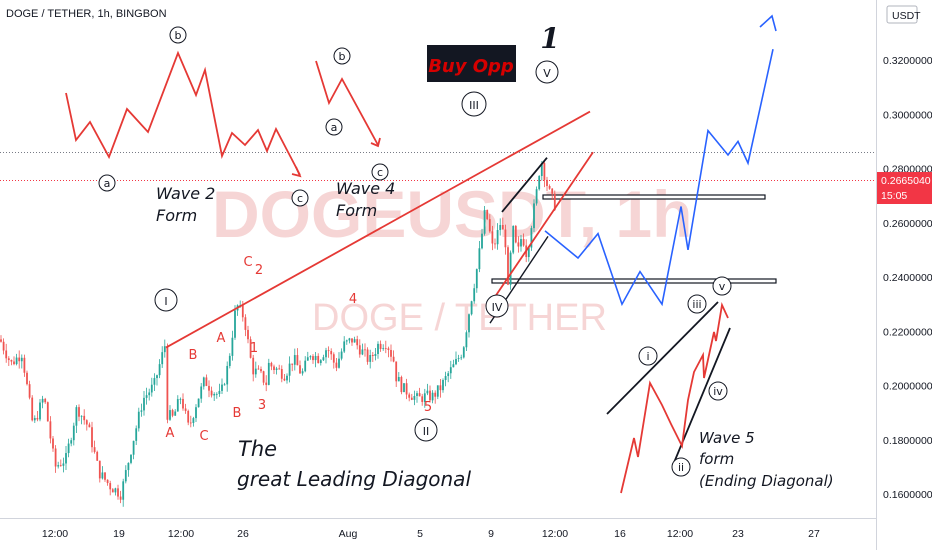 The height and width of the screenshot is (550, 932). What do you see at coordinates (524, 185) in the screenshot?
I see `small-channel-top` at bounding box center [524, 185].